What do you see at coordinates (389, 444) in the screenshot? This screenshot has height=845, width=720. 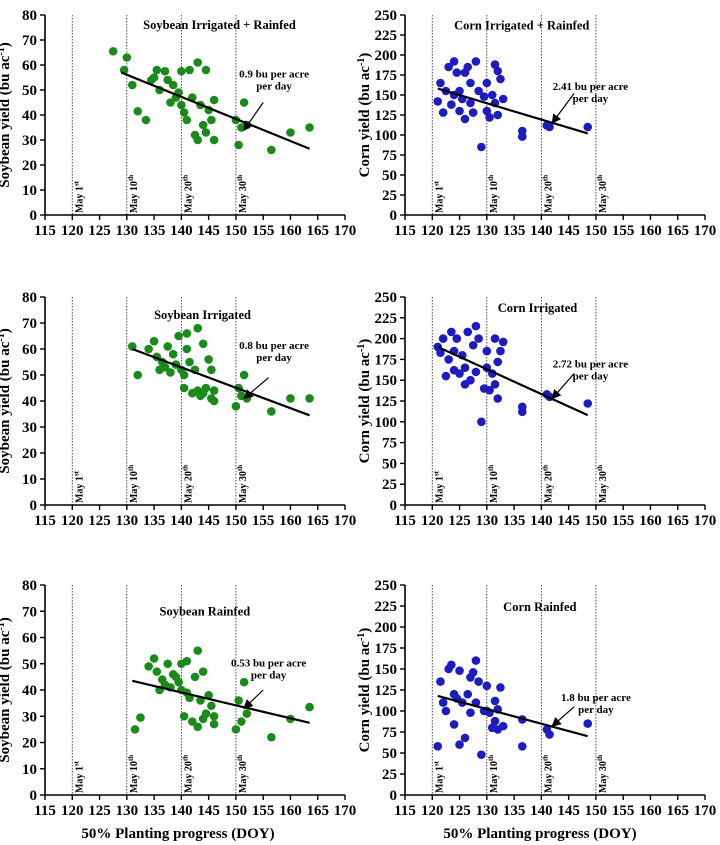 I see `y-tick-label: 75` at bounding box center [389, 444].